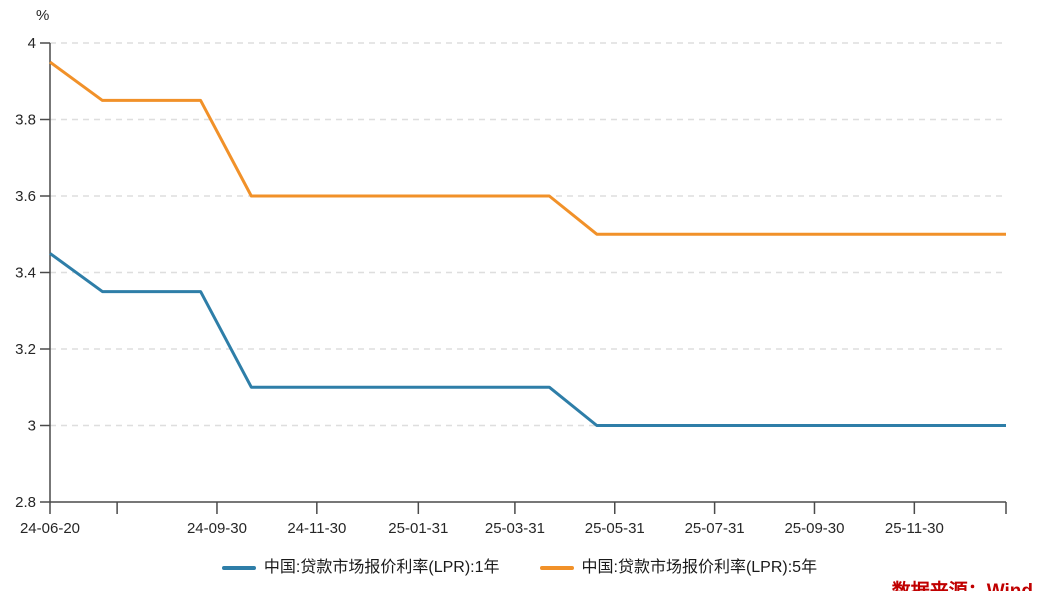 The height and width of the screenshot is (591, 1039). What do you see at coordinates (25, 502) in the screenshot?
I see `y-tick-label: 2.8` at bounding box center [25, 502].